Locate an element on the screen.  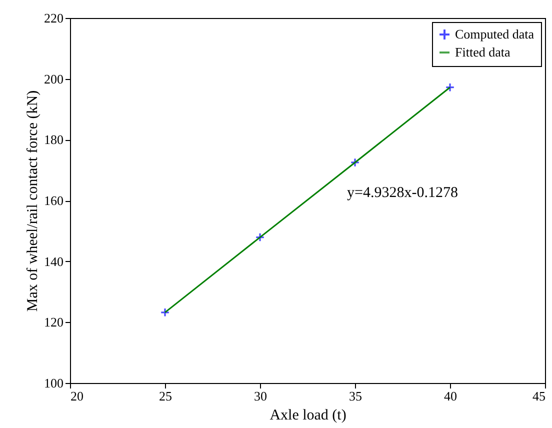
y-tick-label: 160 is located at coordinates (54, 200).